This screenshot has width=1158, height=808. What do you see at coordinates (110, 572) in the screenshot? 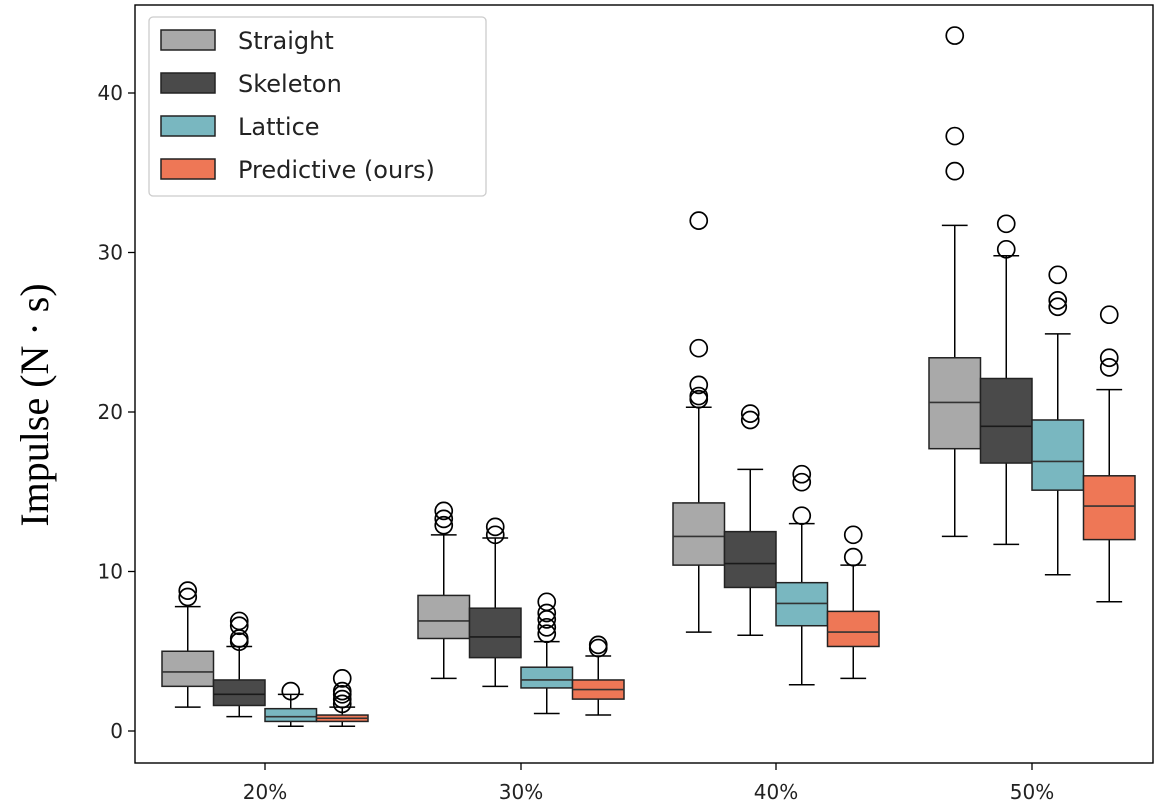
I see `y-tick-label: 10` at bounding box center [110, 572].